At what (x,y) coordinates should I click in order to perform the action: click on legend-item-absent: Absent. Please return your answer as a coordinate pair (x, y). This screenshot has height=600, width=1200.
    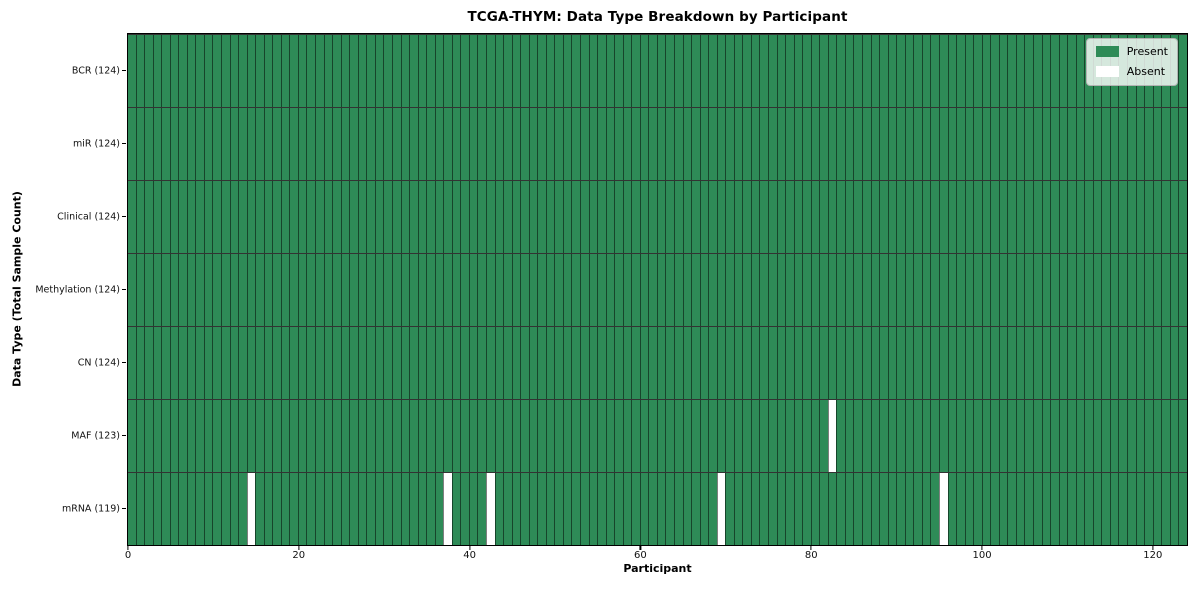
    Looking at the image, I should click on (1131, 71).